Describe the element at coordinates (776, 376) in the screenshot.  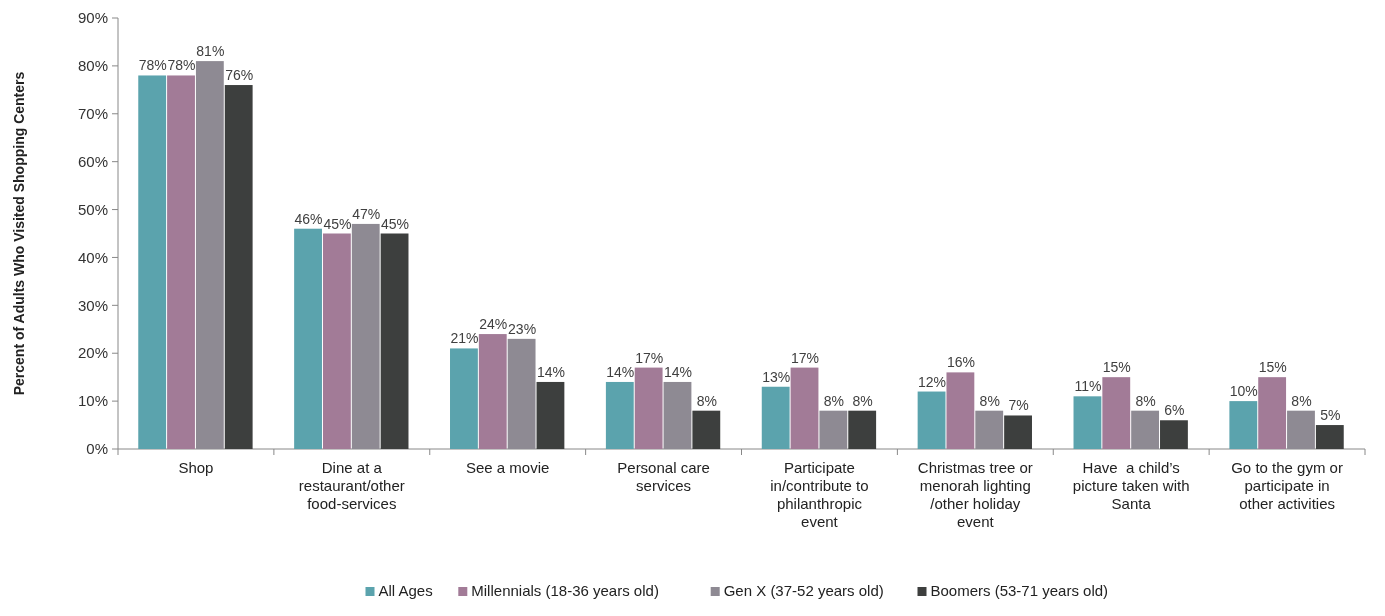
I see `data-label: 13%` at that location.